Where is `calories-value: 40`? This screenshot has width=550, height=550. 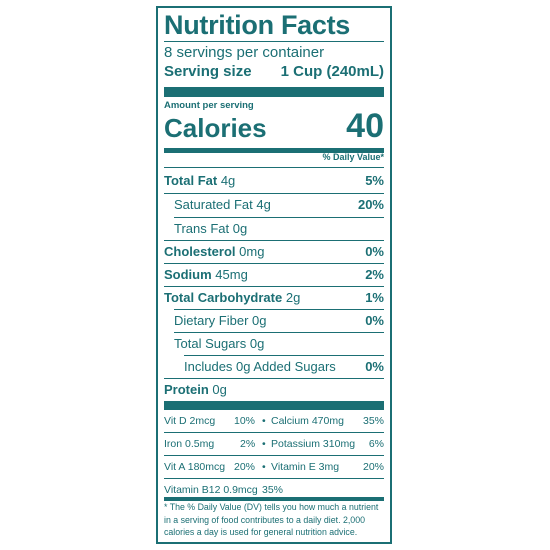 calories-value: 40 is located at coordinates (365, 126).